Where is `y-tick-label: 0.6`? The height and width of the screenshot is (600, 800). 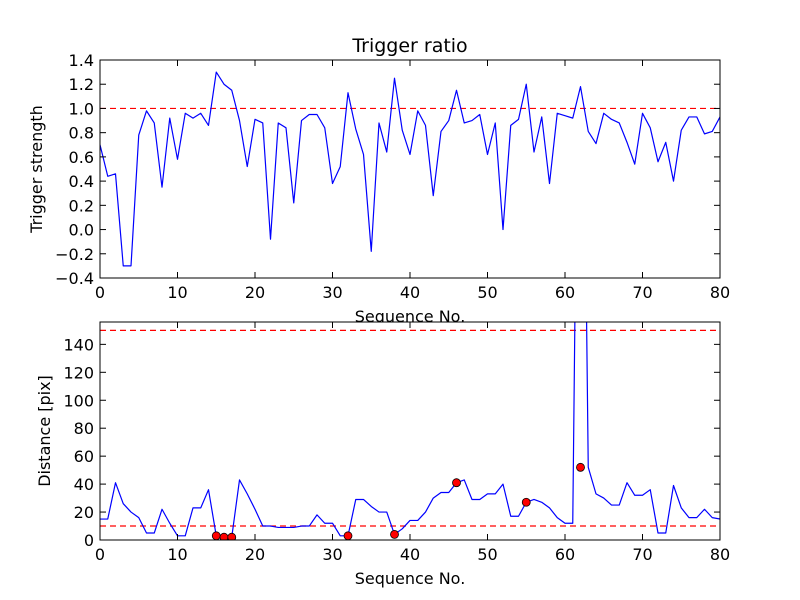
y-tick-label: 0.6 is located at coordinates (81, 157).